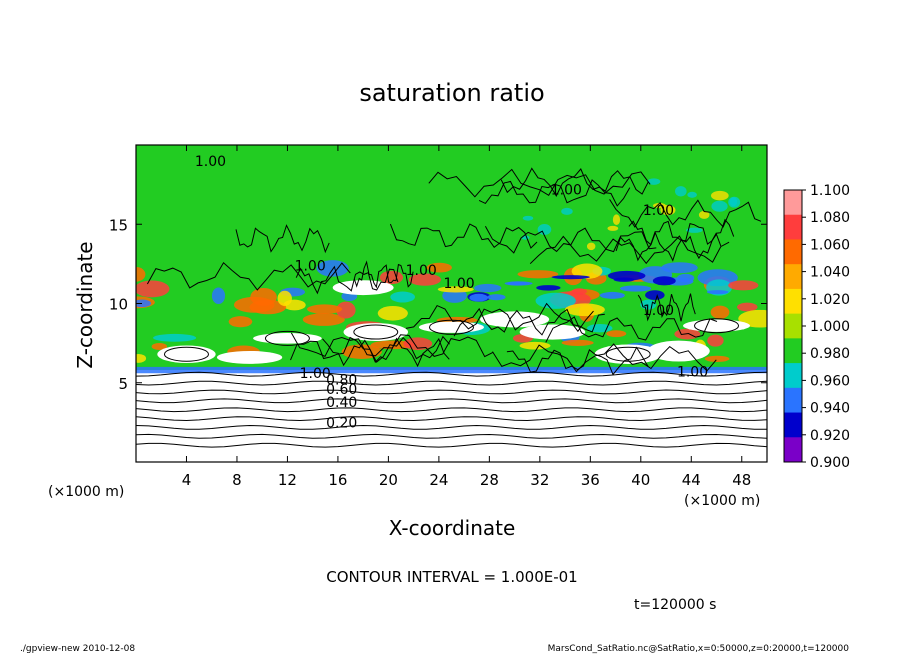  I want to click on footer-left: ./gpview-new 2010-12-08, so click(77, 649).